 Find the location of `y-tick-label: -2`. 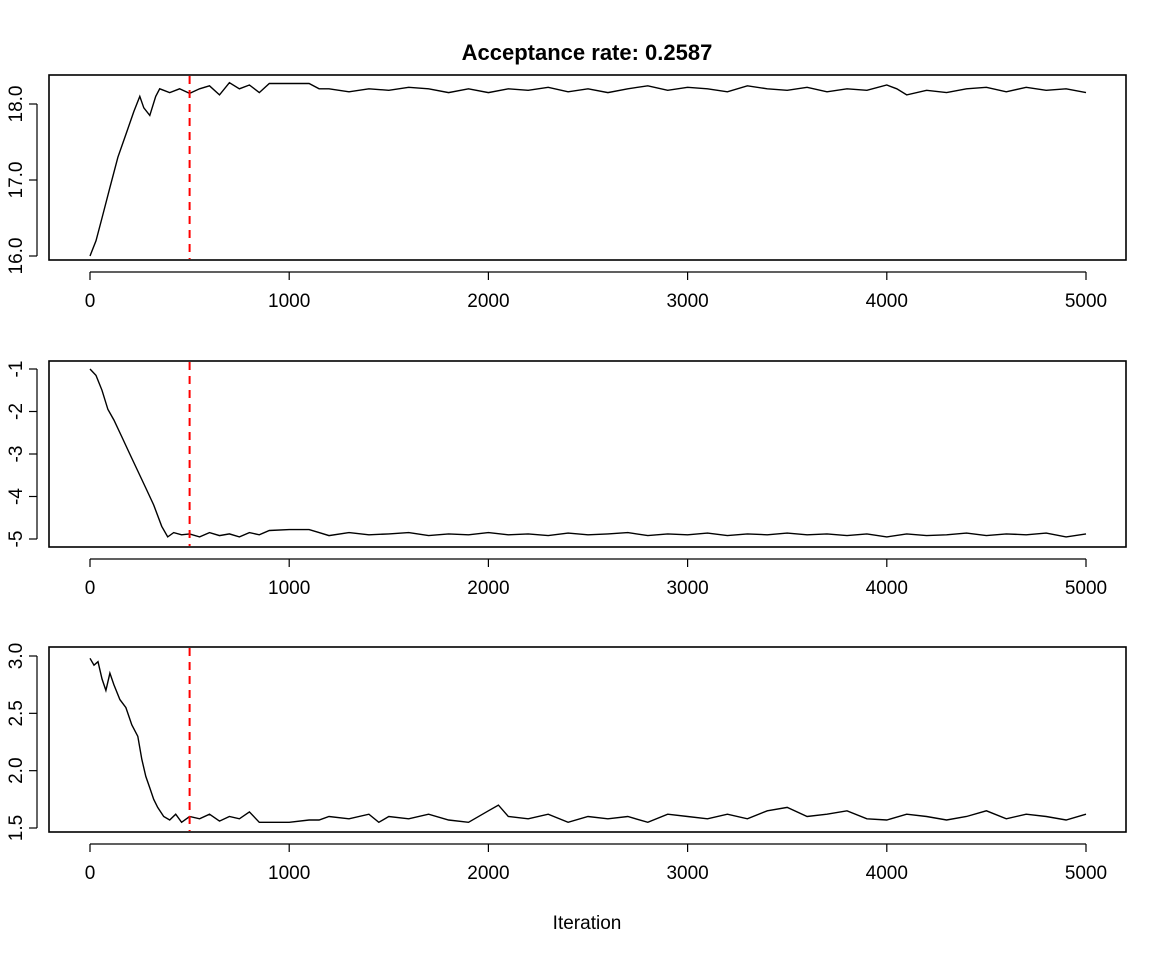

y-tick-label: -2 is located at coordinates (16, 411).